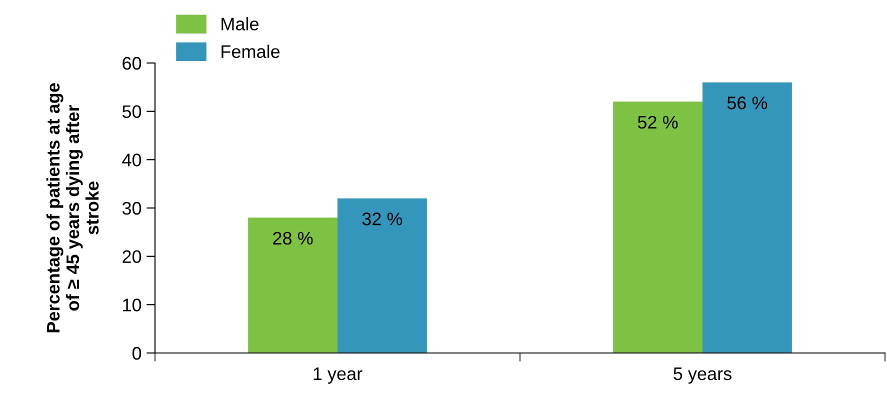  Describe the element at coordinates (137, 353) in the screenshot. I see `y-tick-label: 0` at that location.